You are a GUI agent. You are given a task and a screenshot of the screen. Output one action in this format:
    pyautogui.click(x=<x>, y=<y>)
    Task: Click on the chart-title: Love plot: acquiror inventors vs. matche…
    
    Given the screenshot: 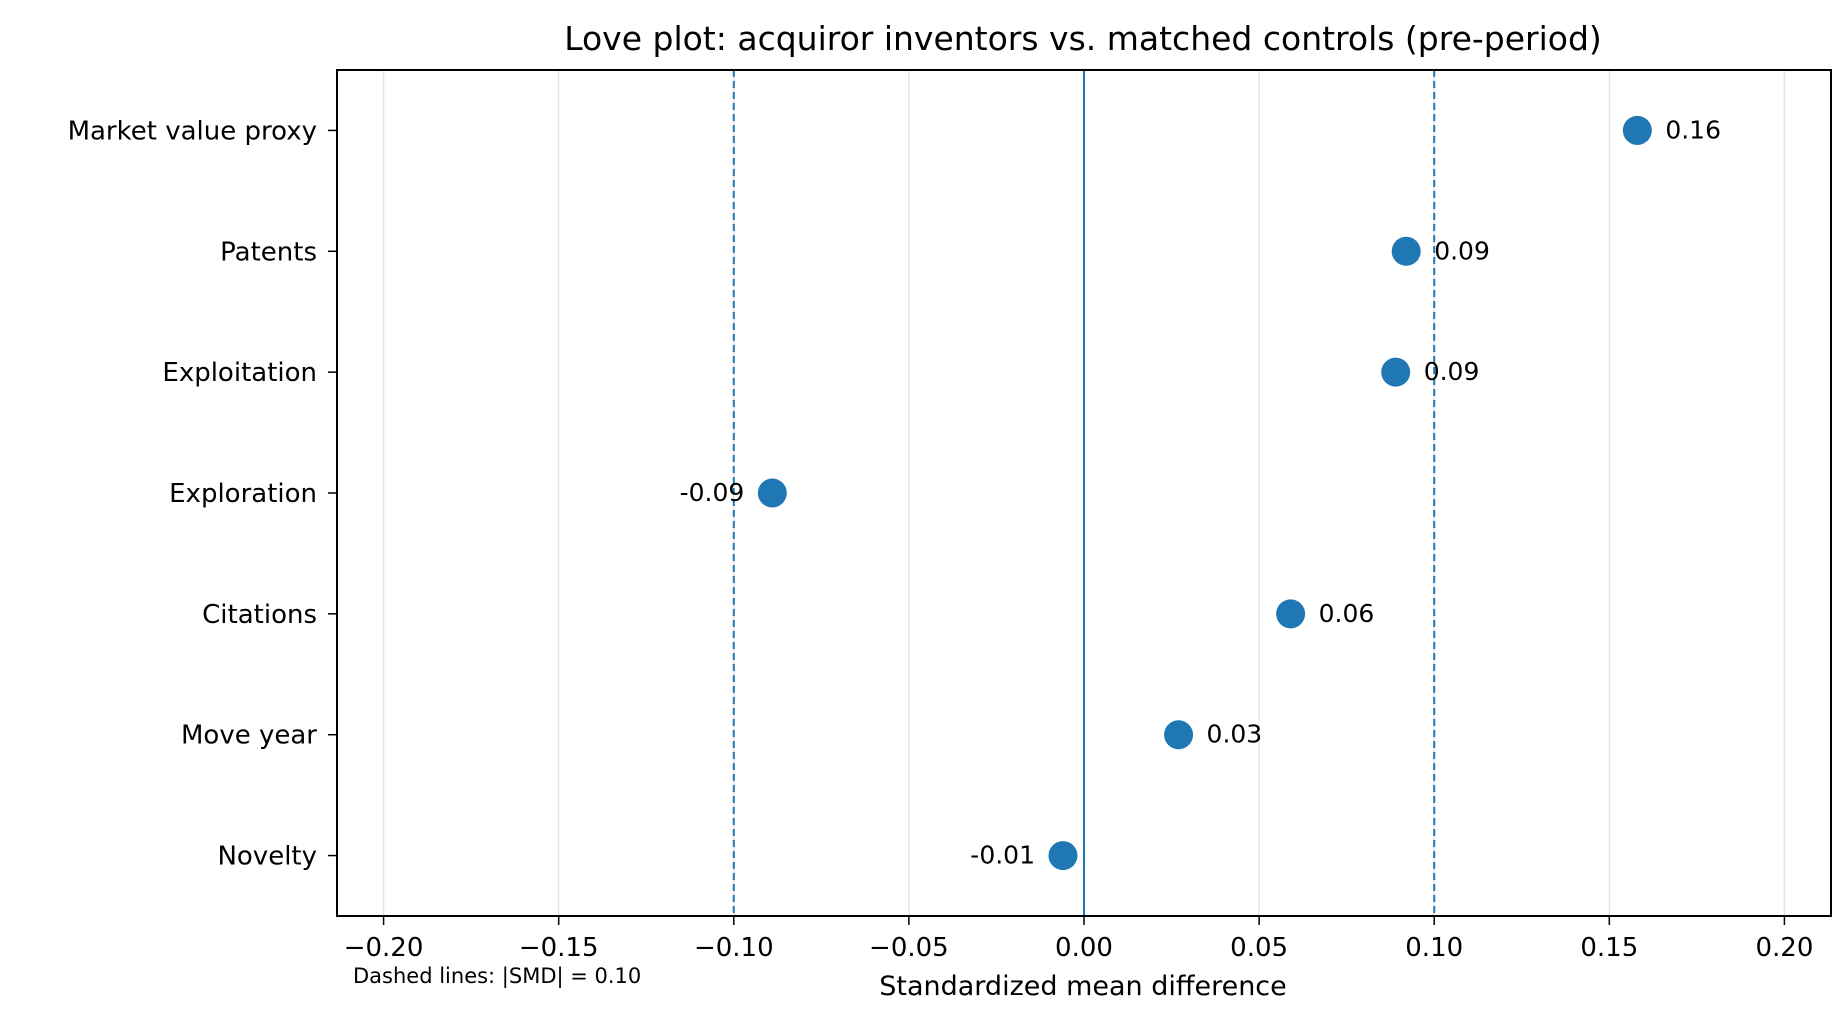 What is the action you would take?
    pyautogui.click(x=1083, y=38)
    